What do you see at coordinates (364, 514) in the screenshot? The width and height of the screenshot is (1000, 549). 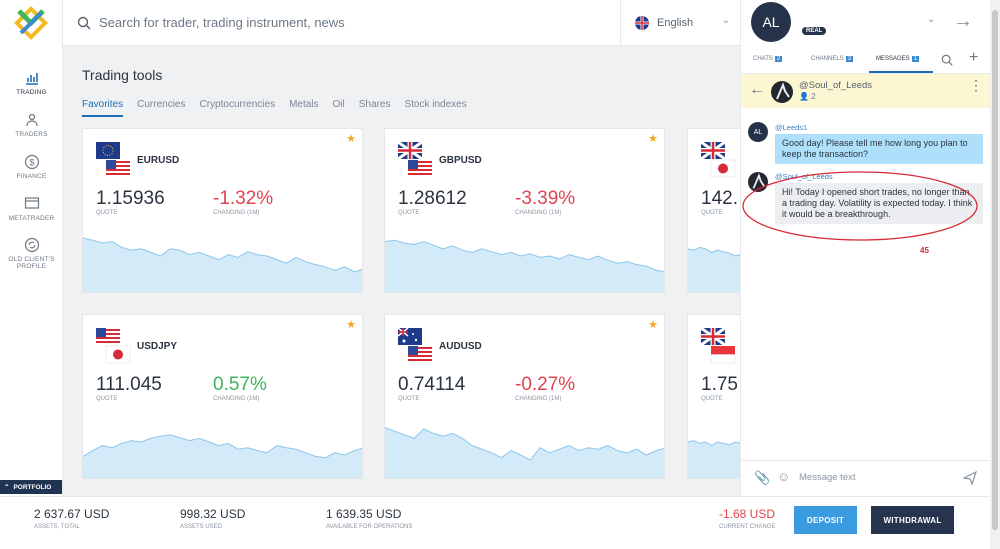 I see `available-value: 1 639.35 USD` at bounding box center [364, 514].